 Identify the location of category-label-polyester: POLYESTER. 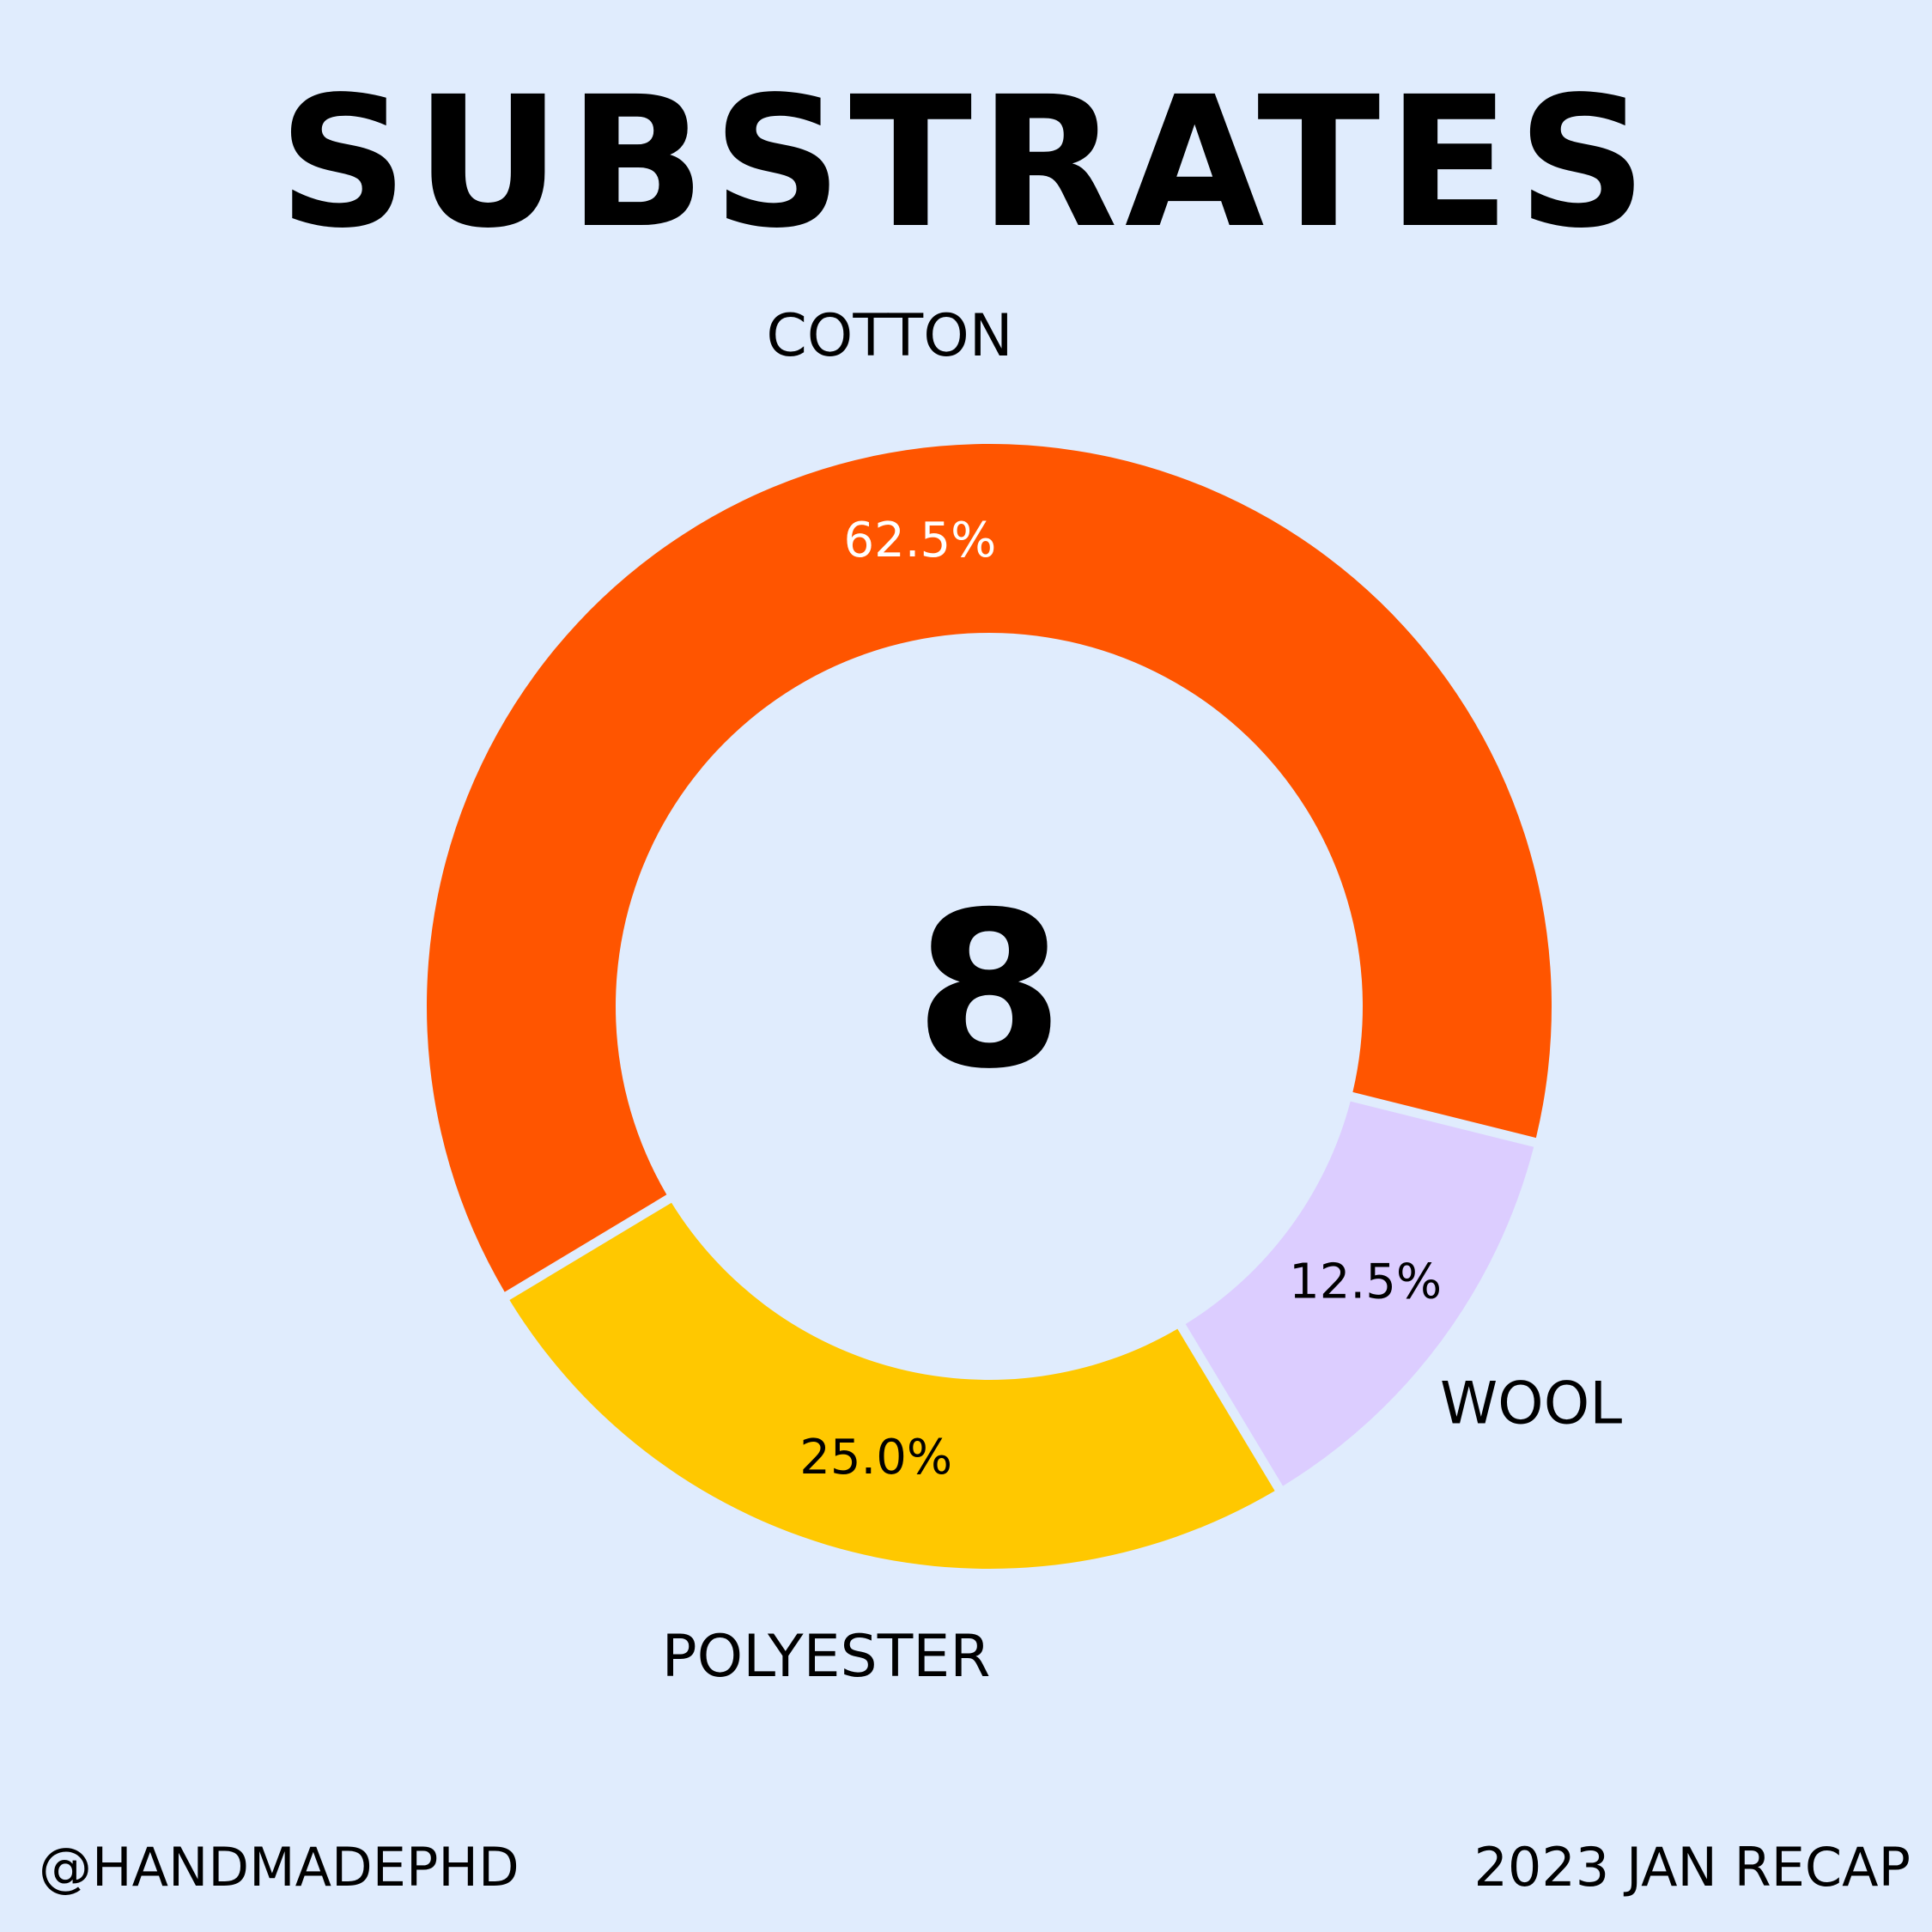
(826, 1657).